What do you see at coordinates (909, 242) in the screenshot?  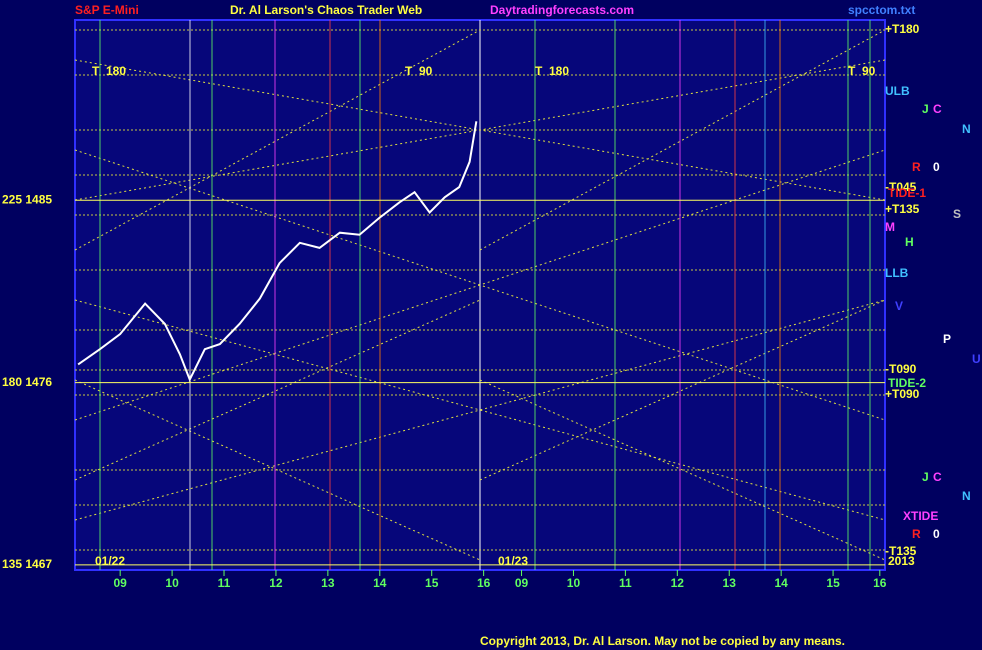 I see `planet-label: H` at bounding box center [909, 242].